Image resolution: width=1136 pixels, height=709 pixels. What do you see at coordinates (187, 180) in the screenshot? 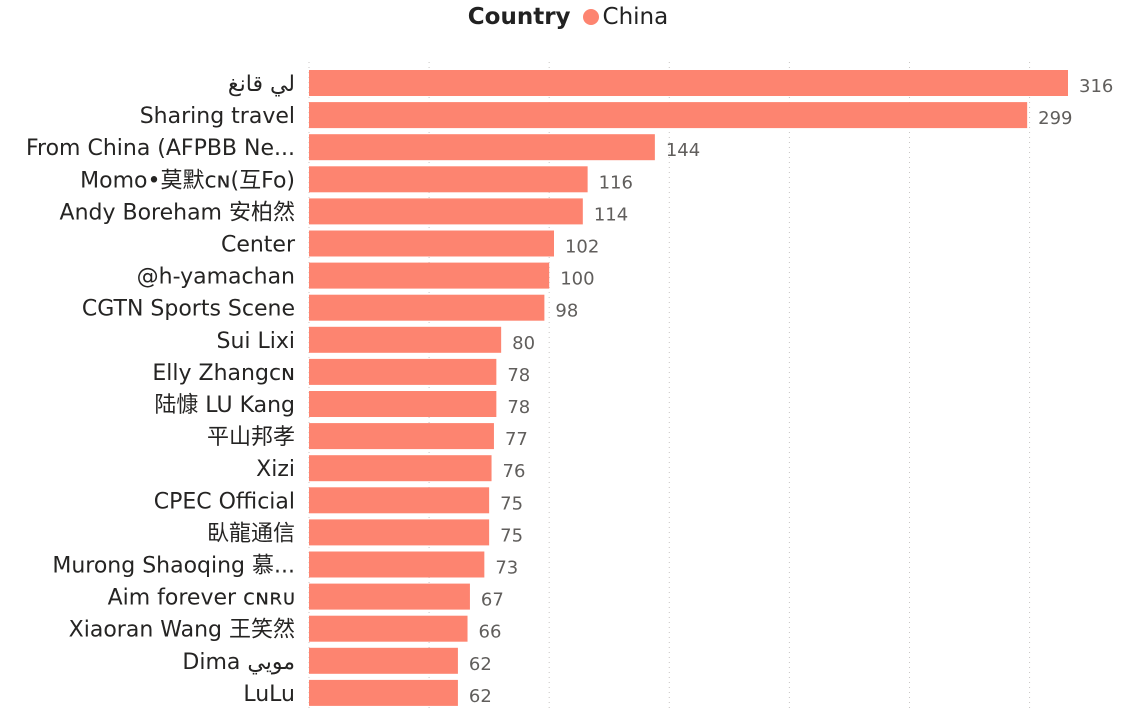
I see `category-label: Momo•莫默ᴄɴ(互Fo)` at bounding box center [187, 180].